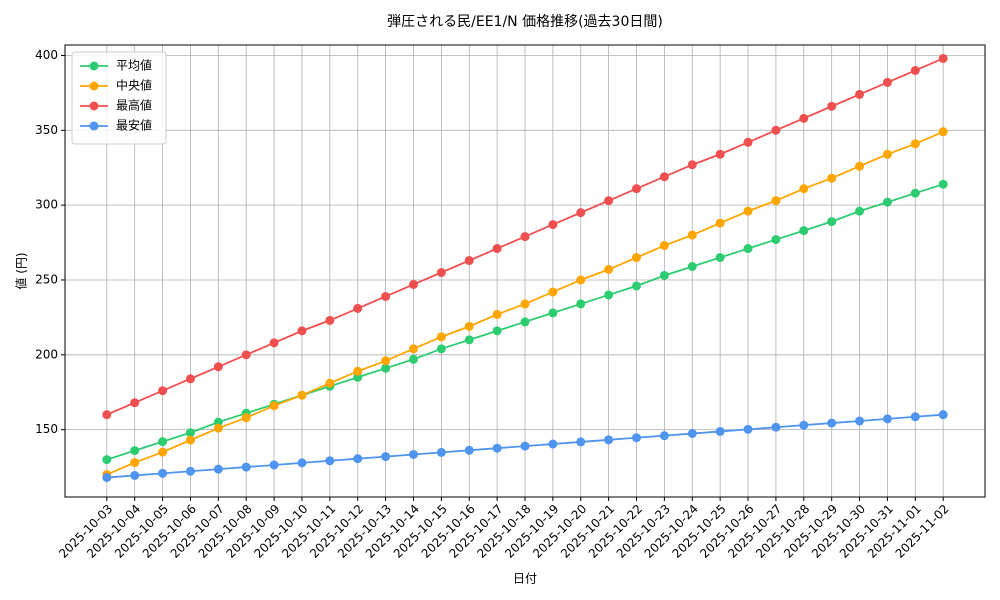 This screenshot has width=1000, height=600. What do you see at coordinates (134, 85) in the screenshot?
I see `legend-label: 中央値` at bounding box center [134, 85].